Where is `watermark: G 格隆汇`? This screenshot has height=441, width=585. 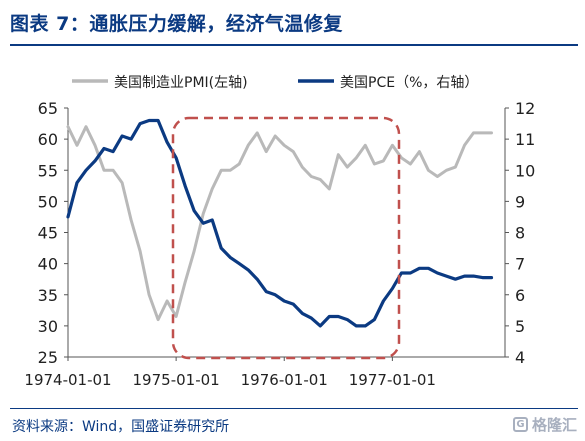 watermark: G 格隆汇 is located at coordinates (544, 424).